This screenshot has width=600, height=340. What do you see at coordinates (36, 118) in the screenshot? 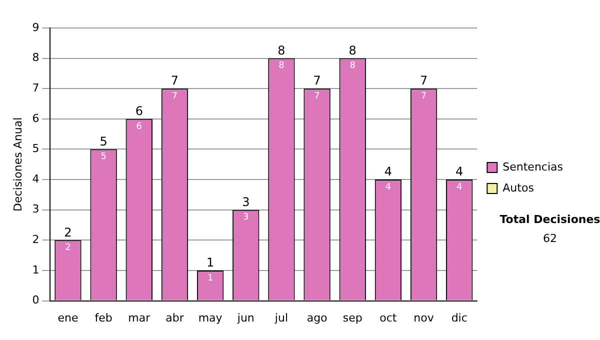
I see `y-tick-label: 6` at bounding box center [36, 118].